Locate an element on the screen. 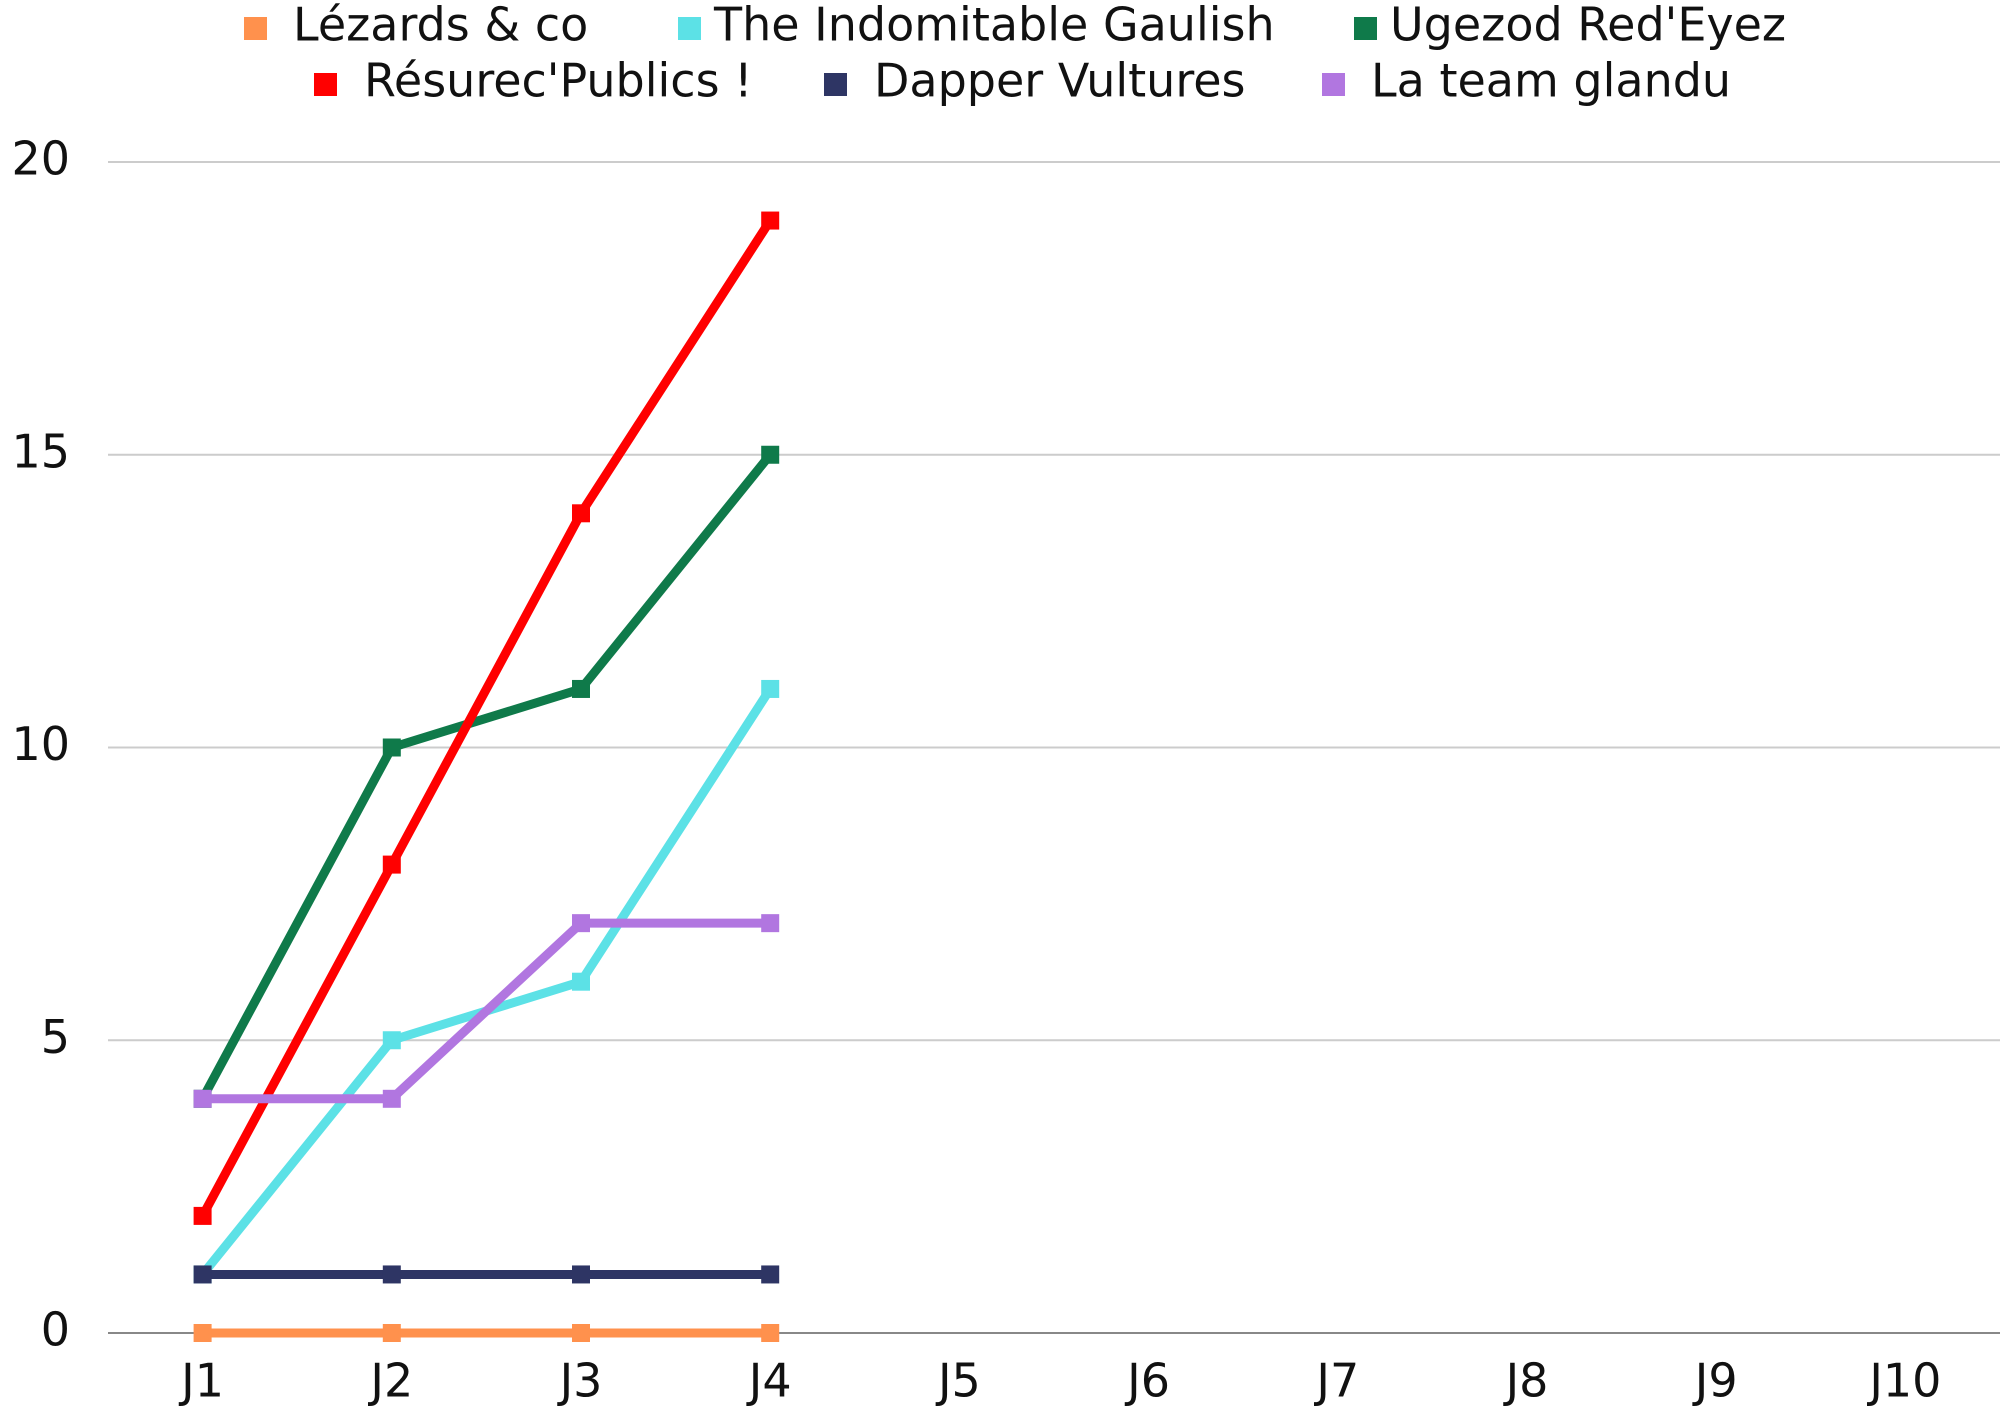 The height and width of the screenshot is (1414, 2000). x-tick-label: J7 is located at coordinates (1336, 1381).